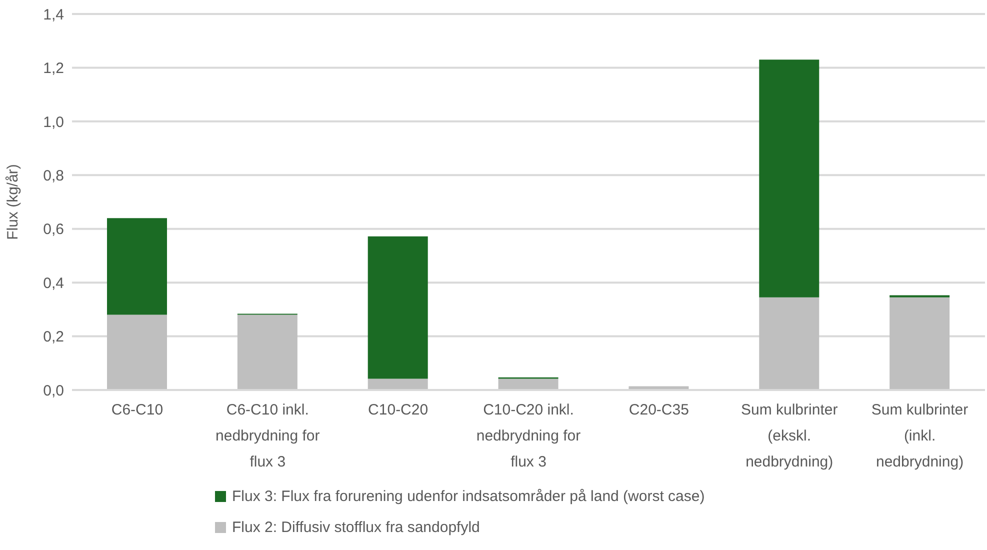  I want to click on y-tick-label: 0,4, so click(53, 283).